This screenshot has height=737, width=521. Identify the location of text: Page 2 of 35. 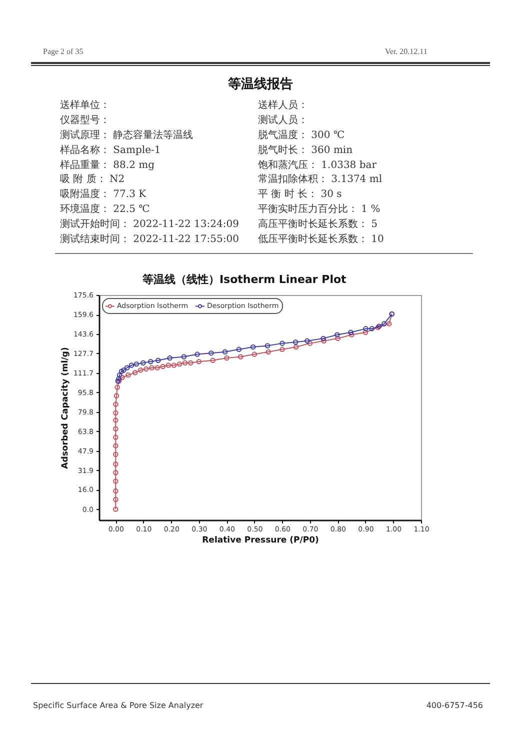
(63, 51).